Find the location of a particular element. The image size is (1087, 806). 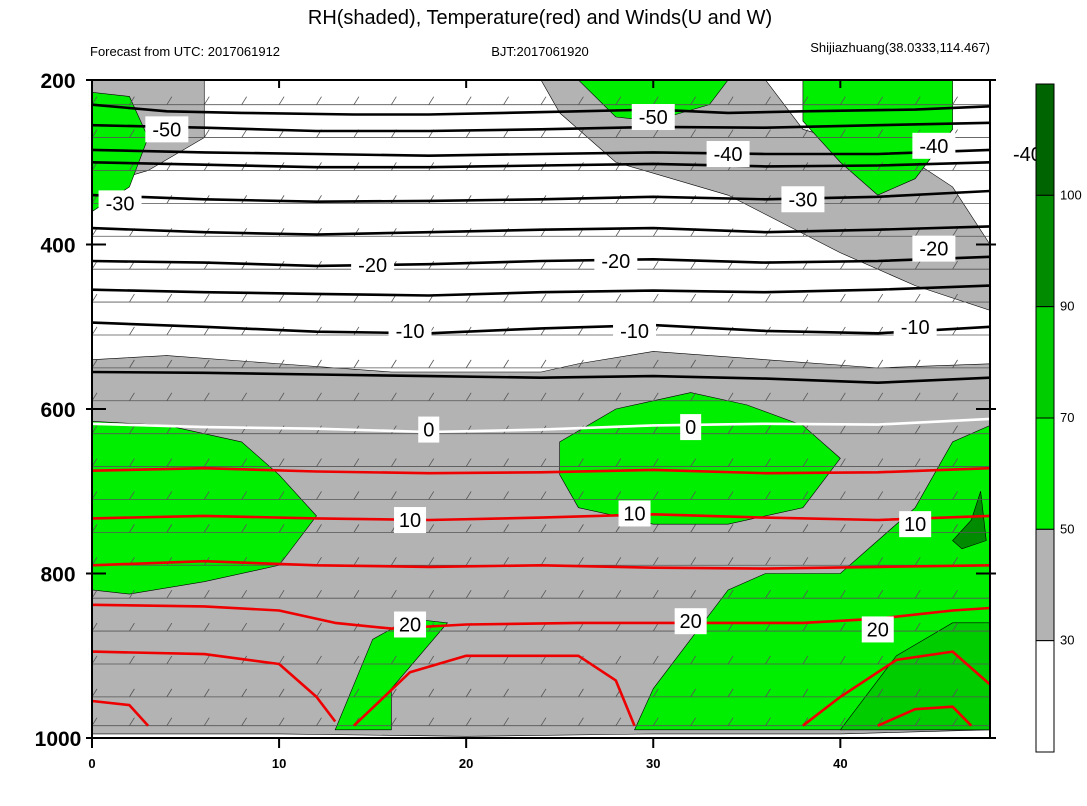

isotherm-label-4: -40 is located at coordinates (933, 147).